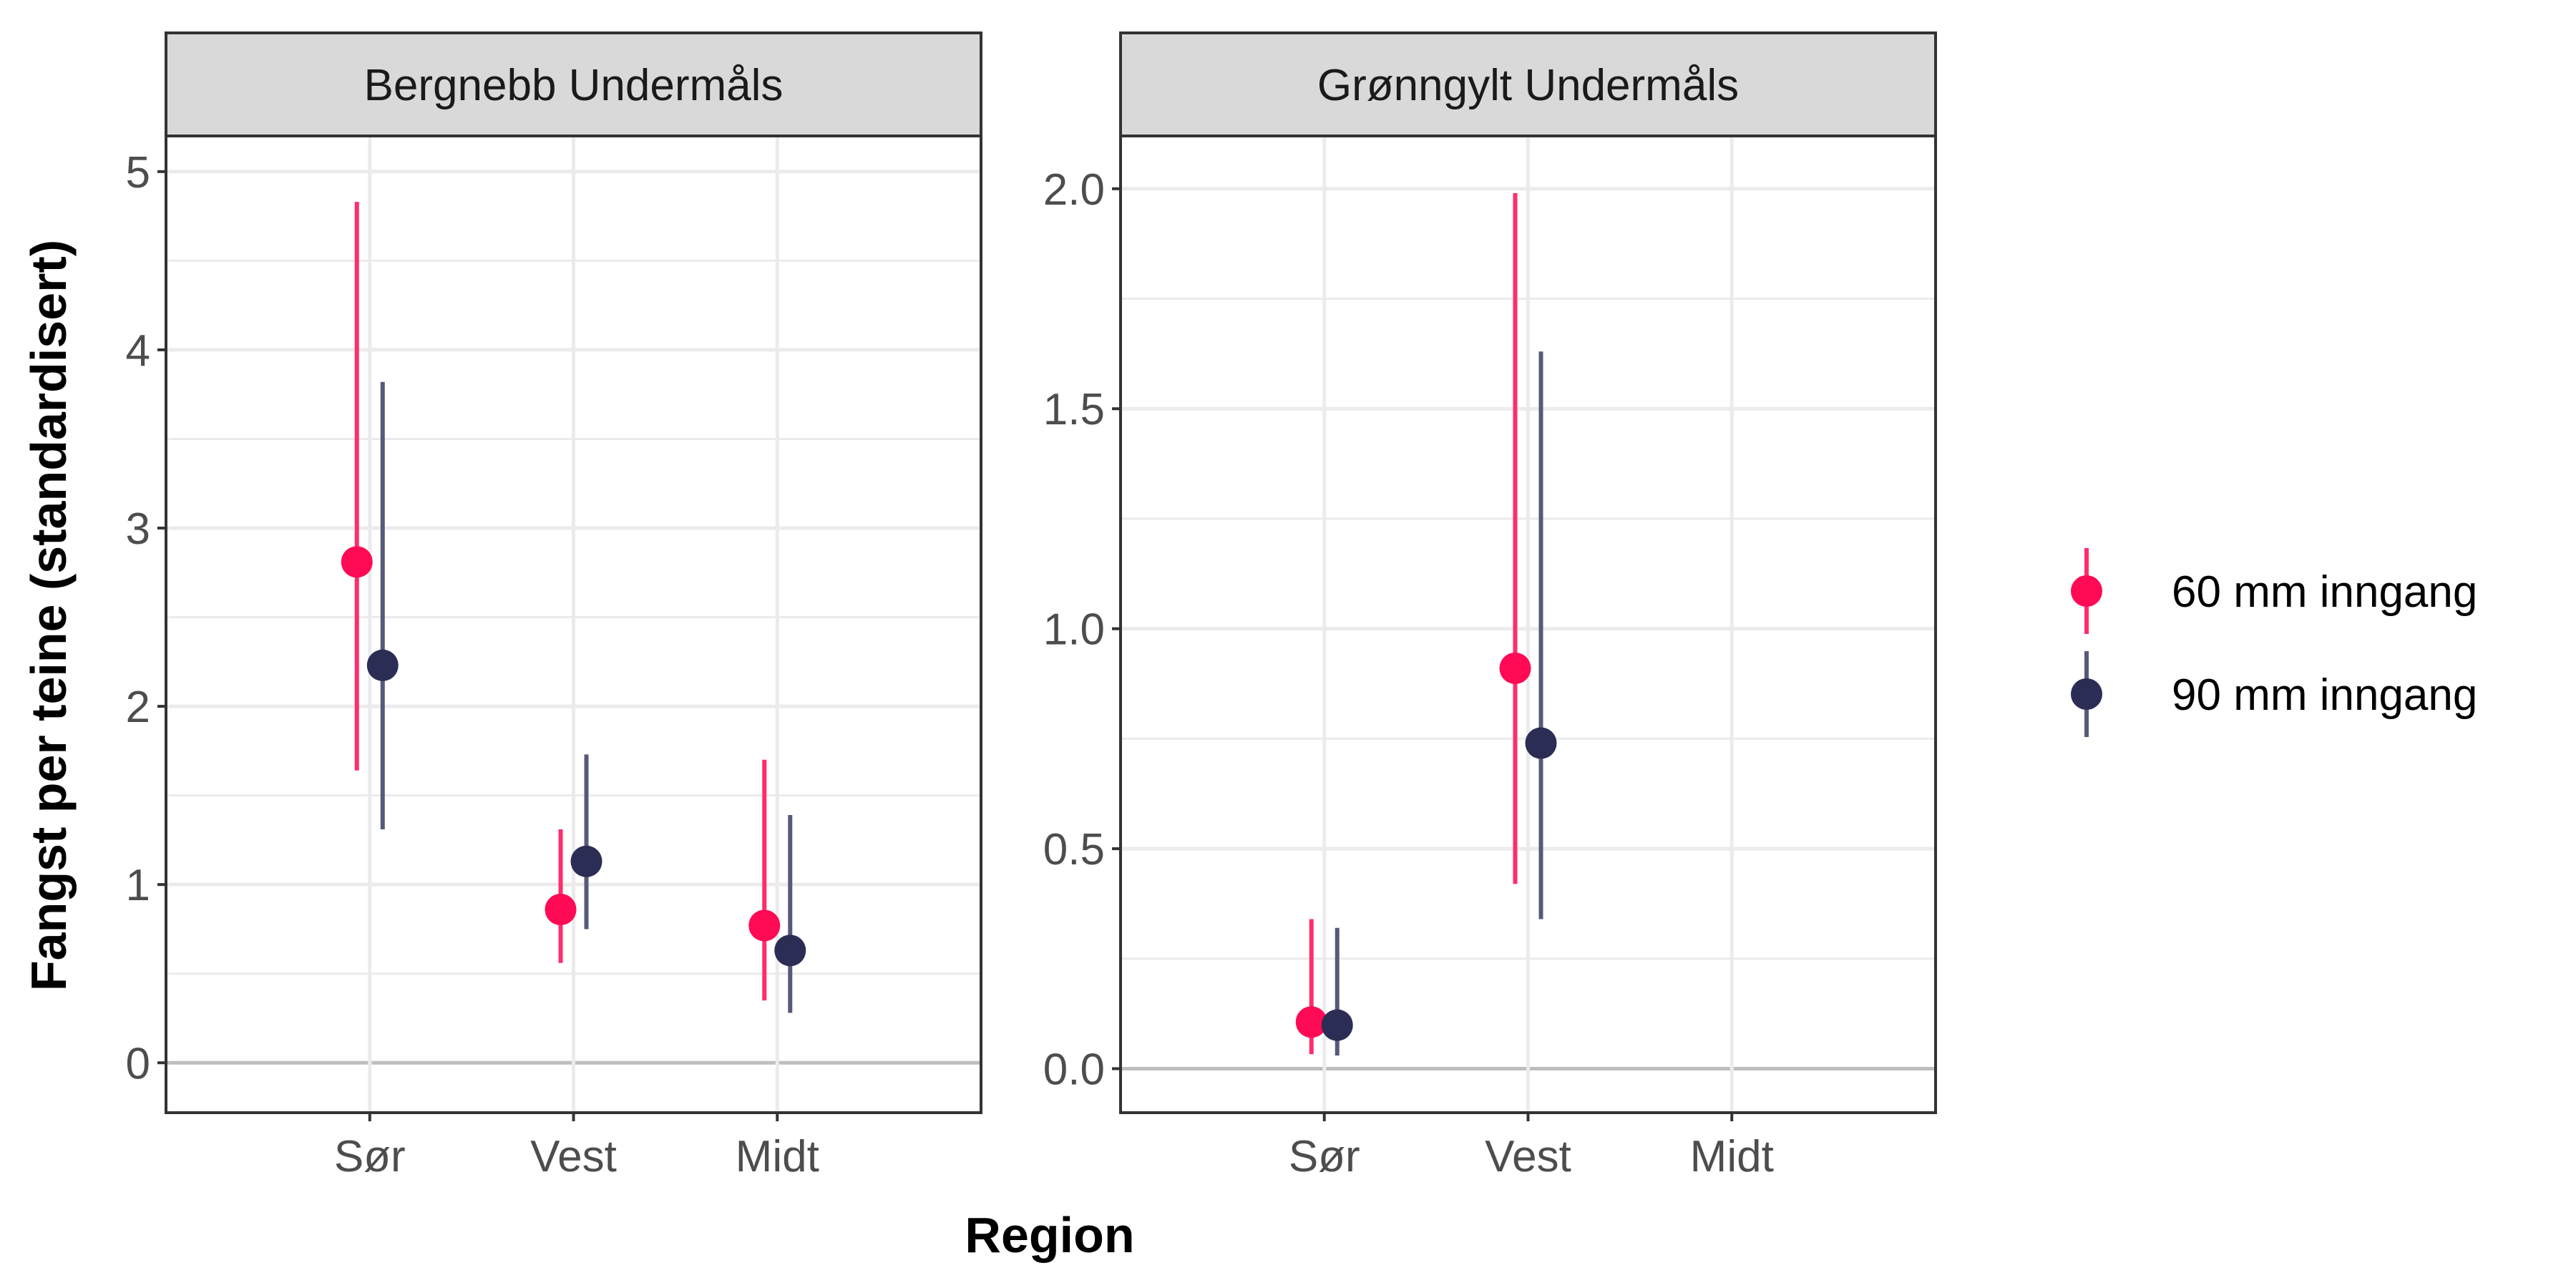 This screenshot has height=1288, width=2576. I want to click on legend-item-60mm: 60 mm inngang, so click(2274, 591).